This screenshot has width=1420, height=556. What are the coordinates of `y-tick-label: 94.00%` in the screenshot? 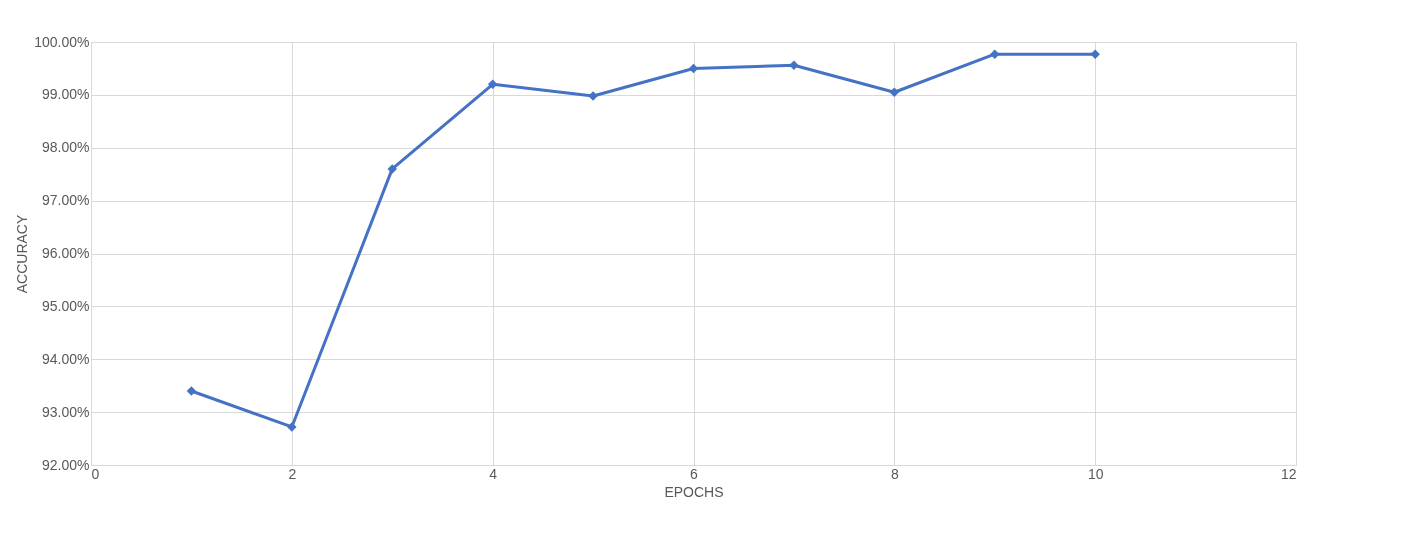 It's located at (66, 358).